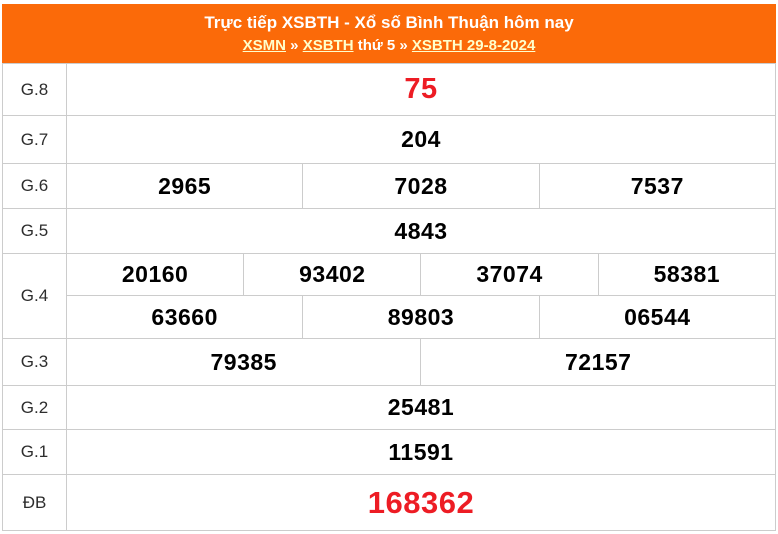 The height and width of the screenshot is (534, 778). Describe the element at coordinates (687, 274) in the screenshot. I see `prize-value-g4-4: 58381` at that location.